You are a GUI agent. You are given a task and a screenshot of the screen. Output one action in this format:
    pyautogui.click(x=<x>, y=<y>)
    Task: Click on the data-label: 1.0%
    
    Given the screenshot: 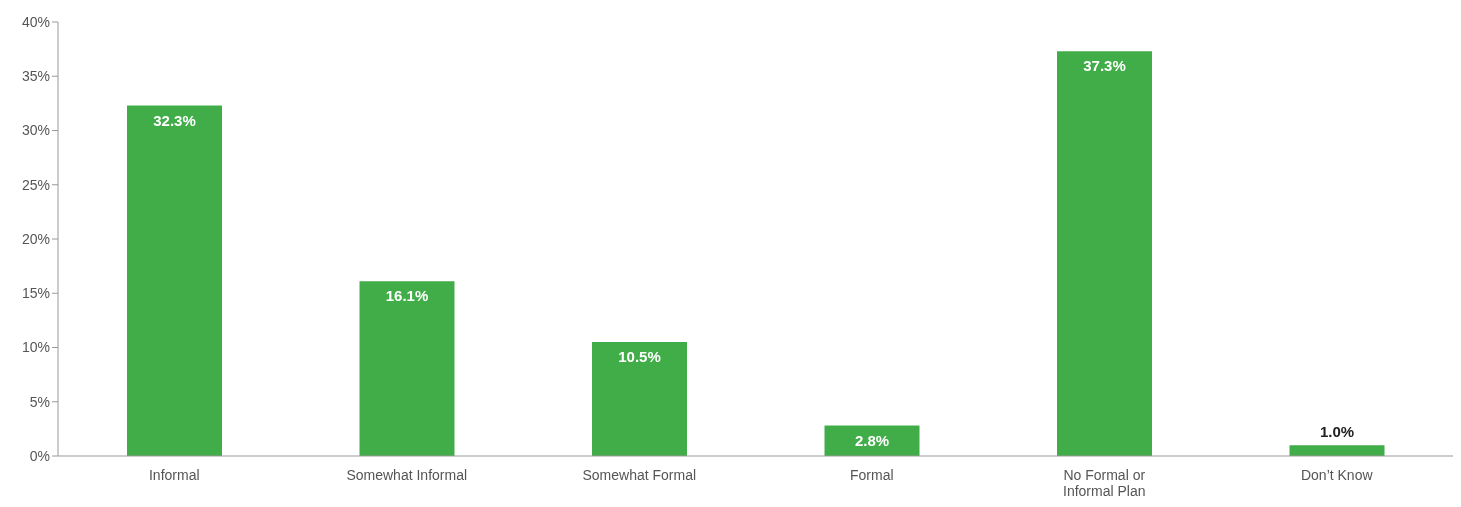 What is the action you would take?
    pyautogui.click(x=1337, y=432)
    